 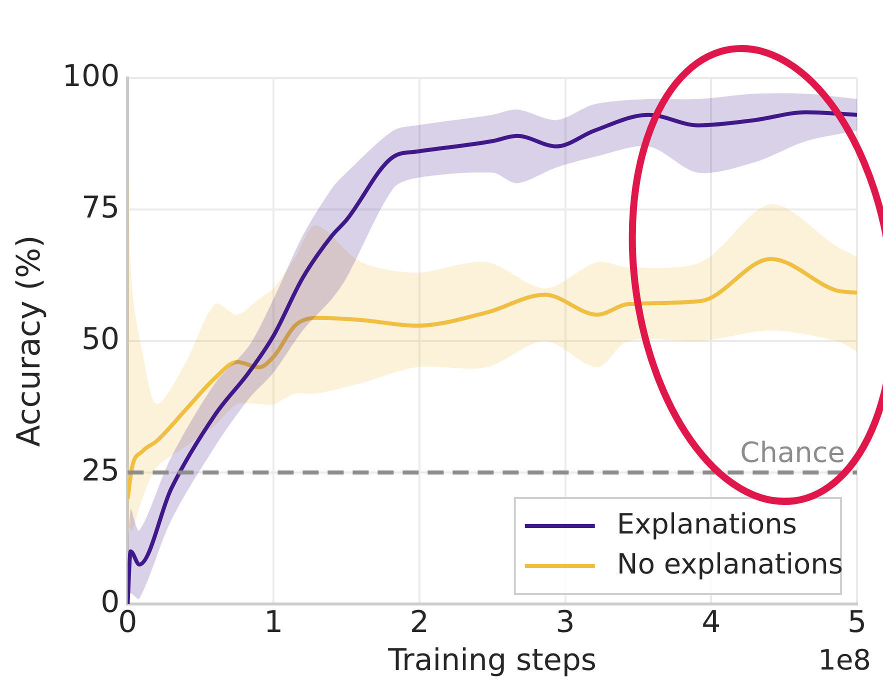 What do you see at coordinates (730, 563) in the screenshot?
I see `legend-label: No explanations` at bounding box center [730, 563].